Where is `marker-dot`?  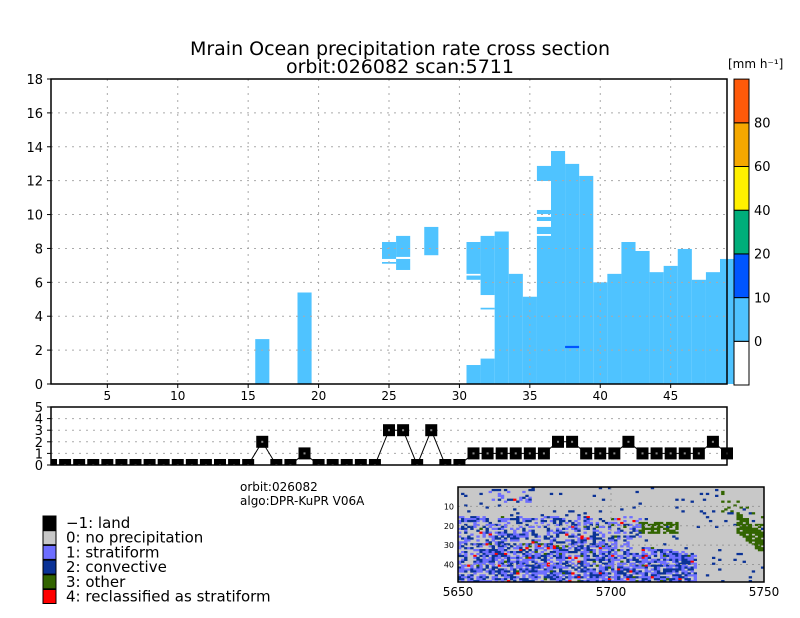 marker-dot is located at coordinates (558, 441).